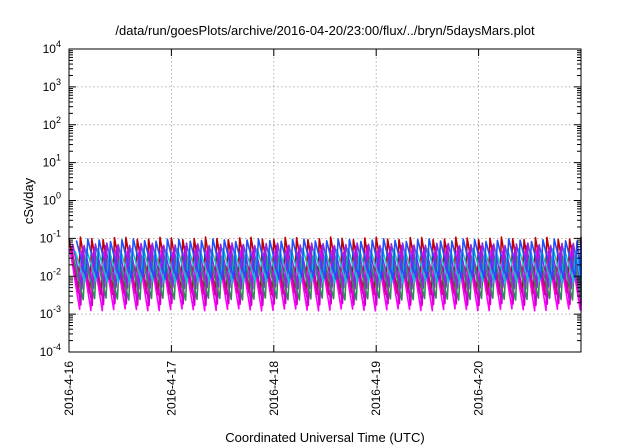  Describe the element at coordinates (328, 259) in the screenshot. I see `series-line` at that location.